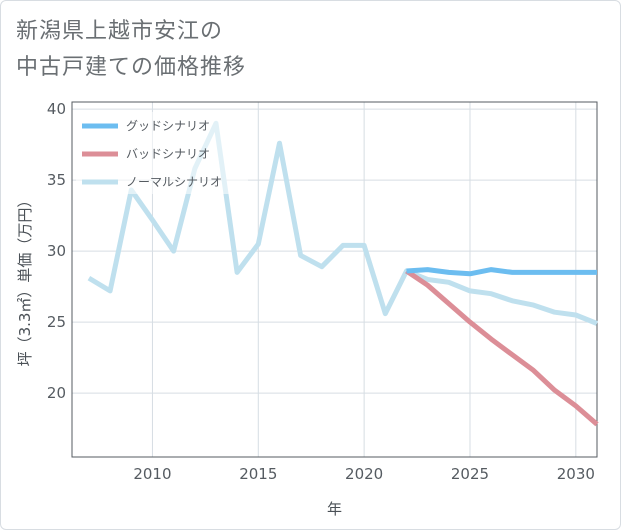  I want to click on y-tick-label: 30, so click(56, 251).